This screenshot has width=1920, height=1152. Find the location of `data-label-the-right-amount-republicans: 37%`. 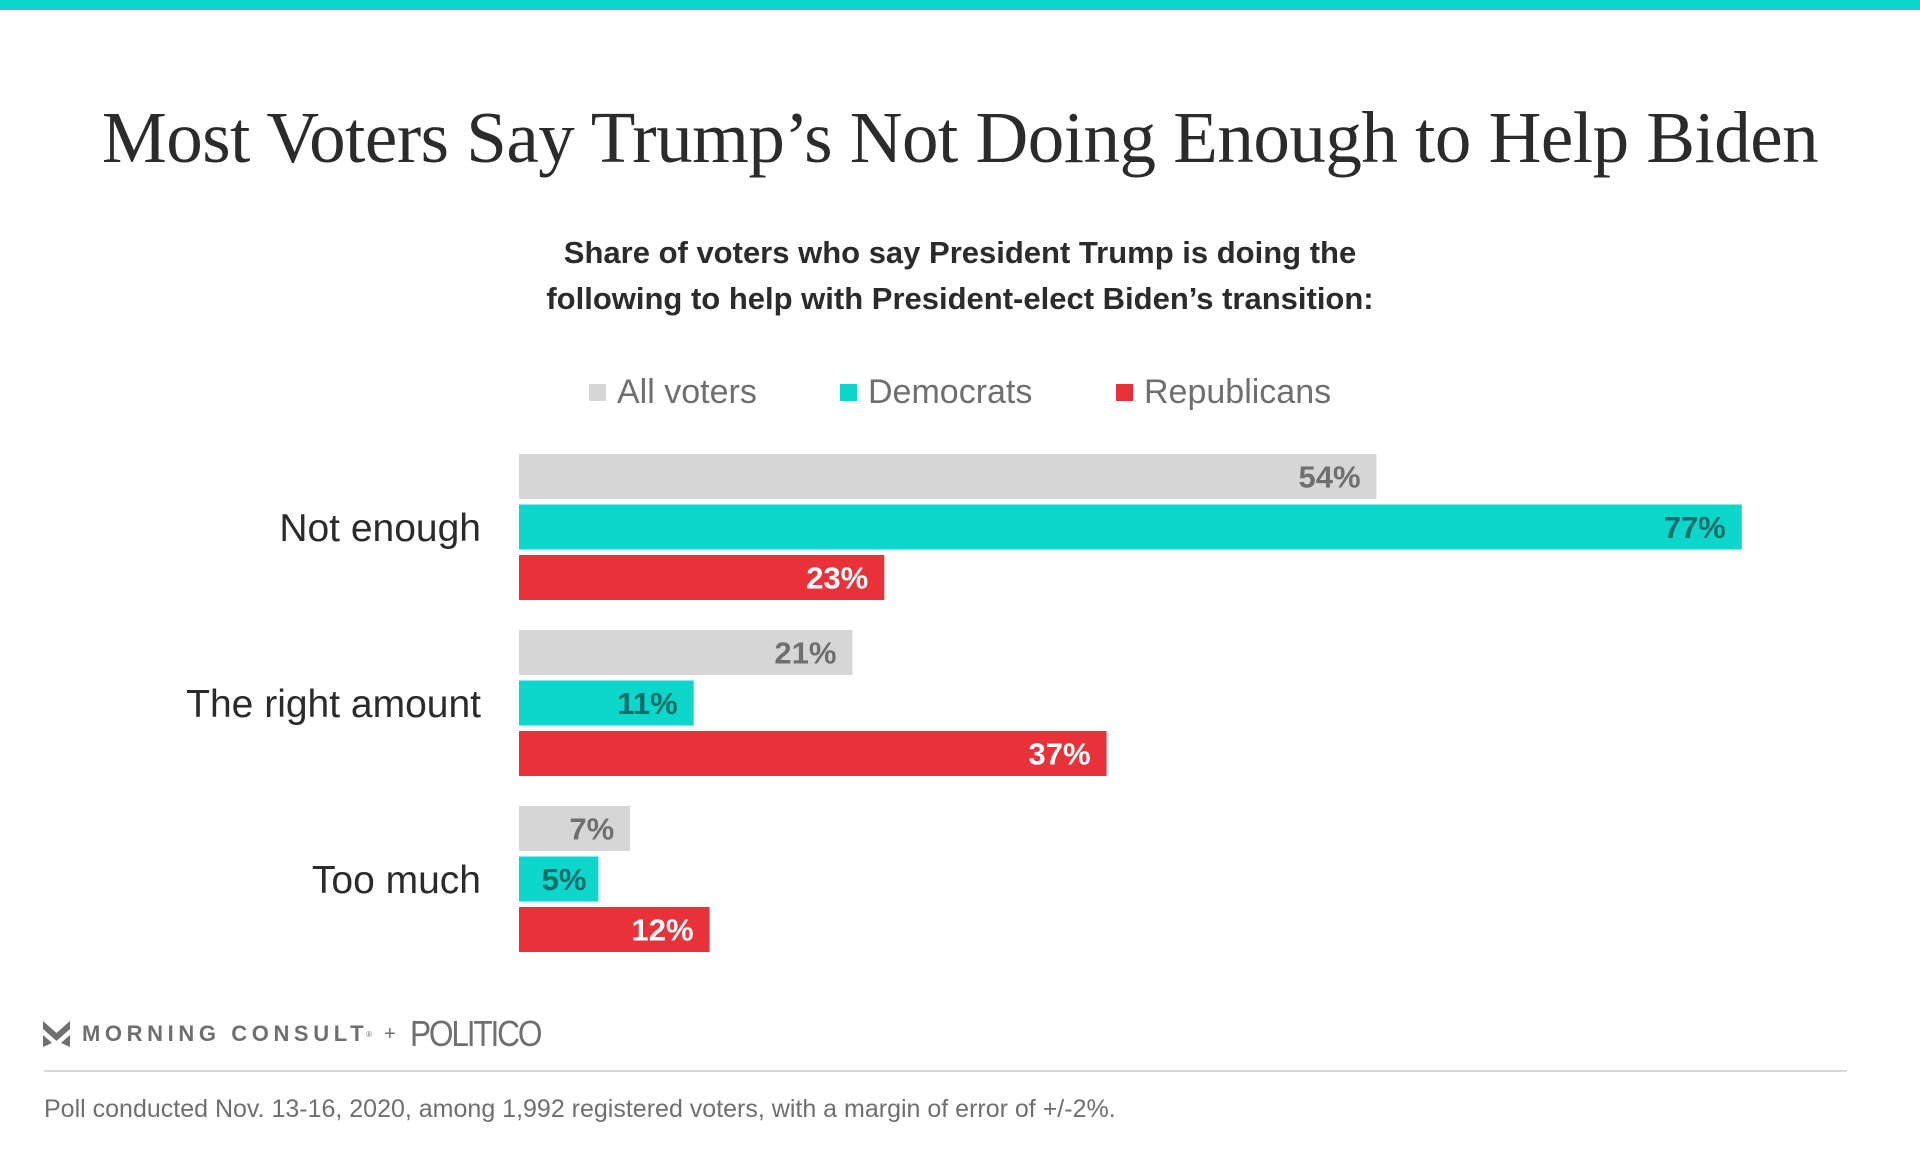

data-label-the-right-amount-republicans: 37% is located at coordinates (1060, 754).